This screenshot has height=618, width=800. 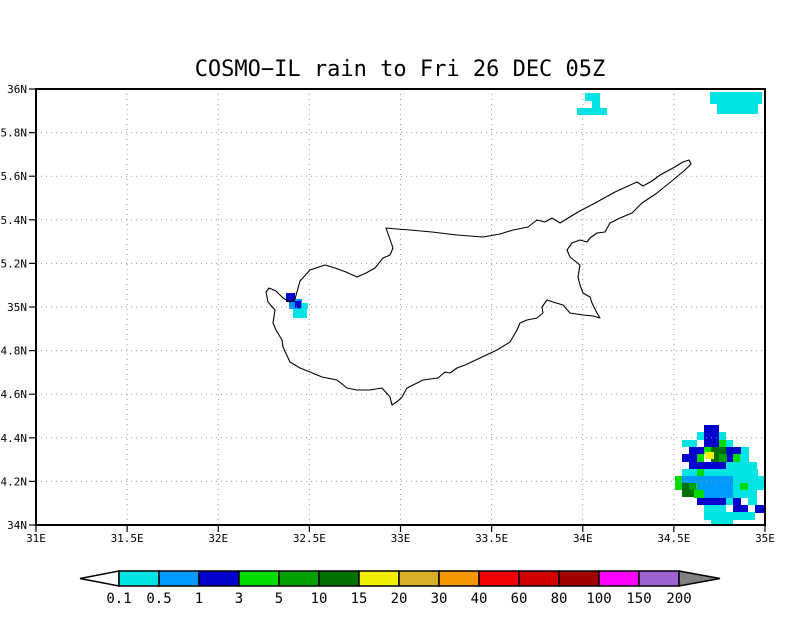 I want to click on legend-tick-label: 150, so click(x=638, y=599).